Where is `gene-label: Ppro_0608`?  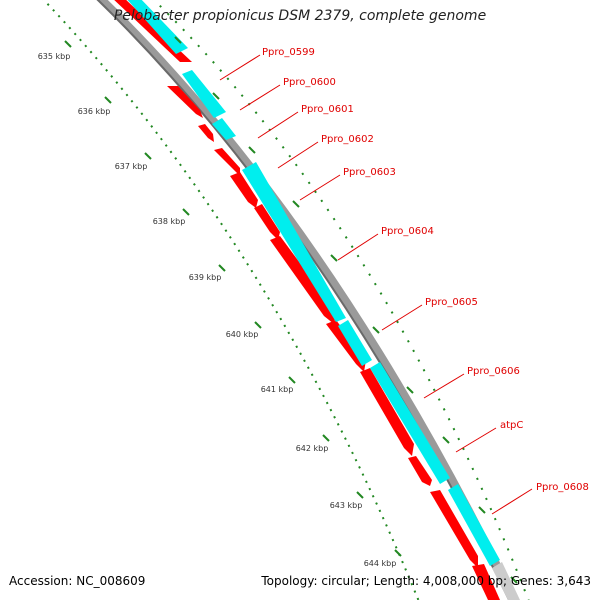 gene-label: Ppro_0608 is located at coordinates (562, 487).